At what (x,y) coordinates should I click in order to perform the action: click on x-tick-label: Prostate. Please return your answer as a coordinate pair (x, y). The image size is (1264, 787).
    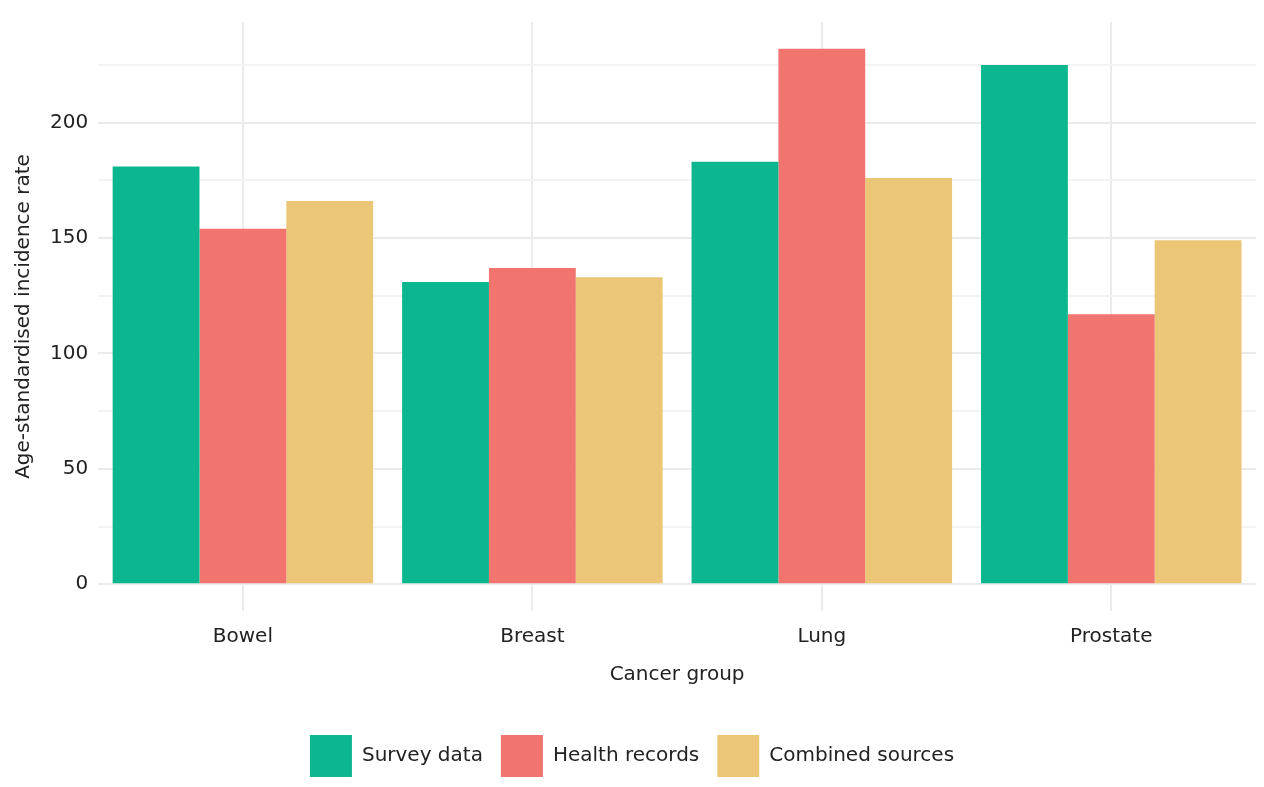
    Looking at the image, I should click on (1111, 635).